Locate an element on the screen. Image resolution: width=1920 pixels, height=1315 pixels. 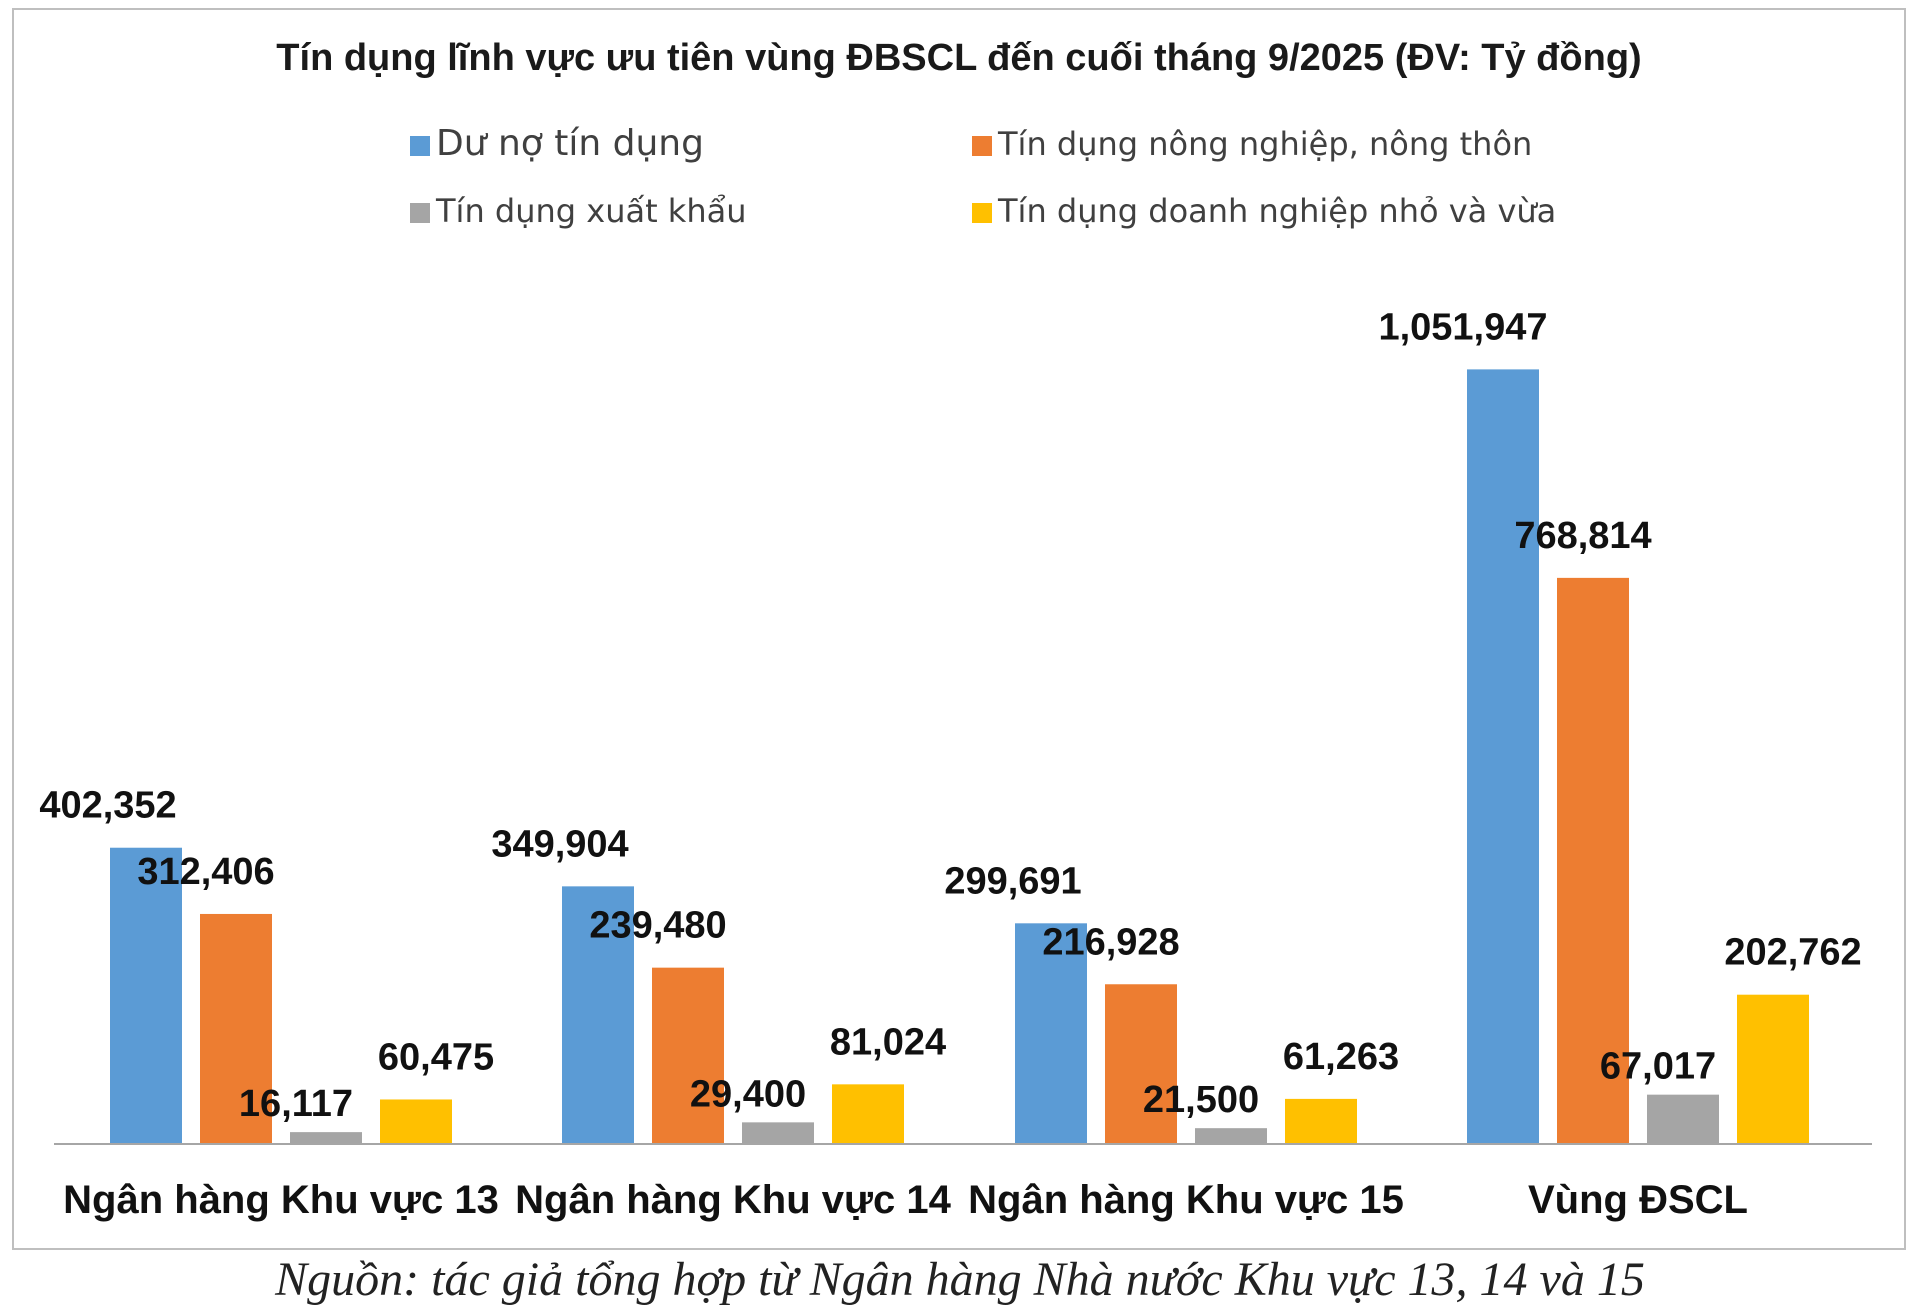
value-label-1-1: 402,352 is located at coordinates (107, 806).